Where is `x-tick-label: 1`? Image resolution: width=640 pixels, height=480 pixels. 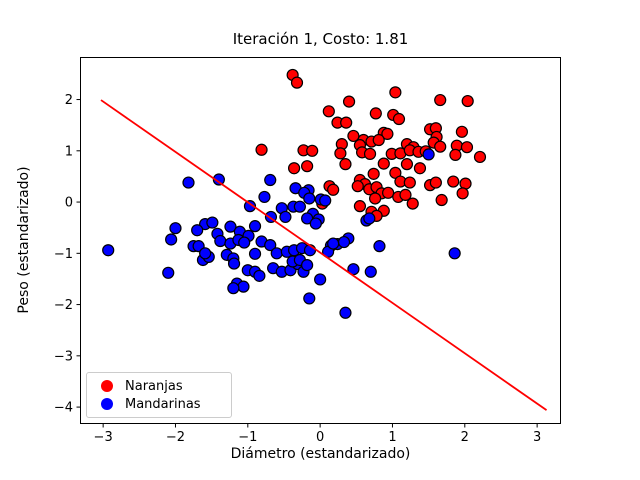
x-tick-label: 1 is located at coordinates (392, 437).